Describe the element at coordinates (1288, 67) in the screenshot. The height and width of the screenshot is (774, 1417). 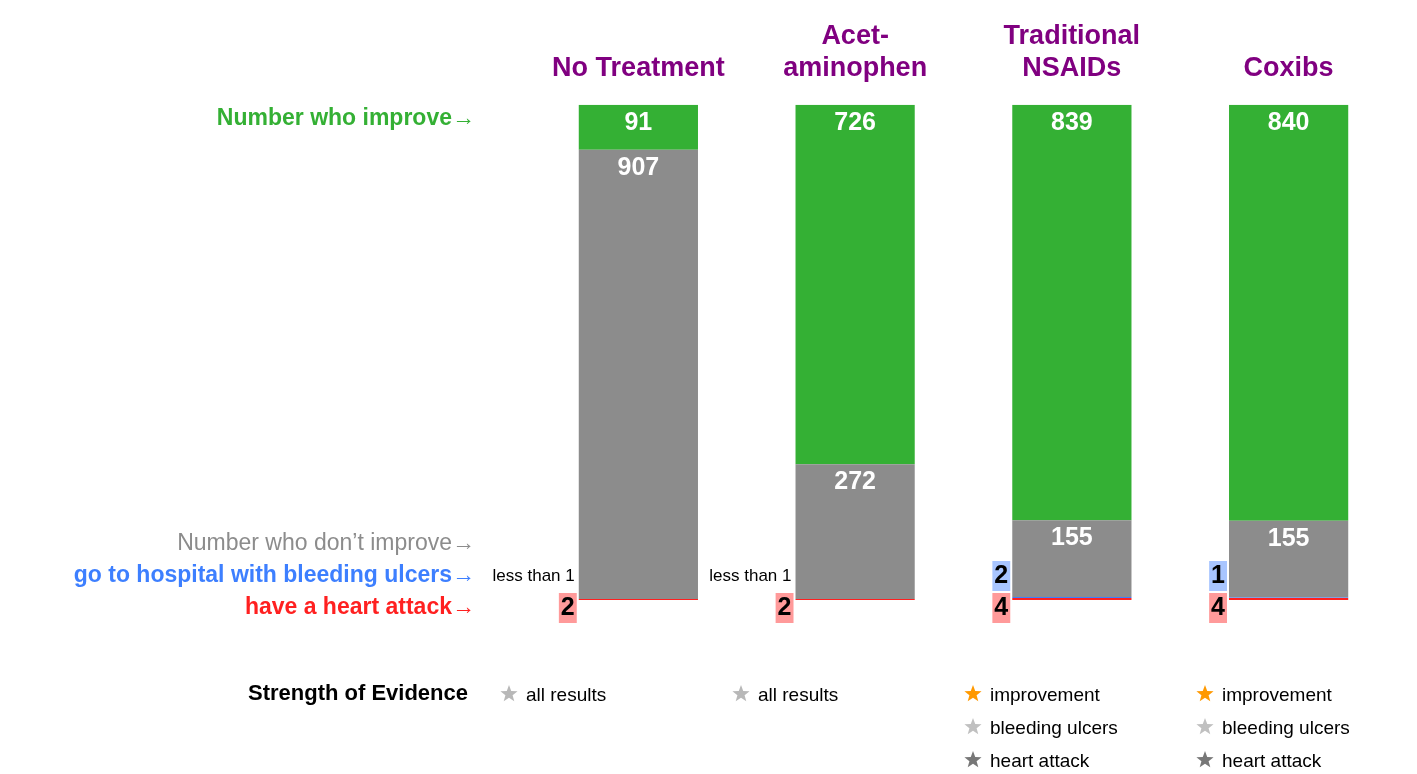
I see `x-tick-label: Coxibs` at that location.